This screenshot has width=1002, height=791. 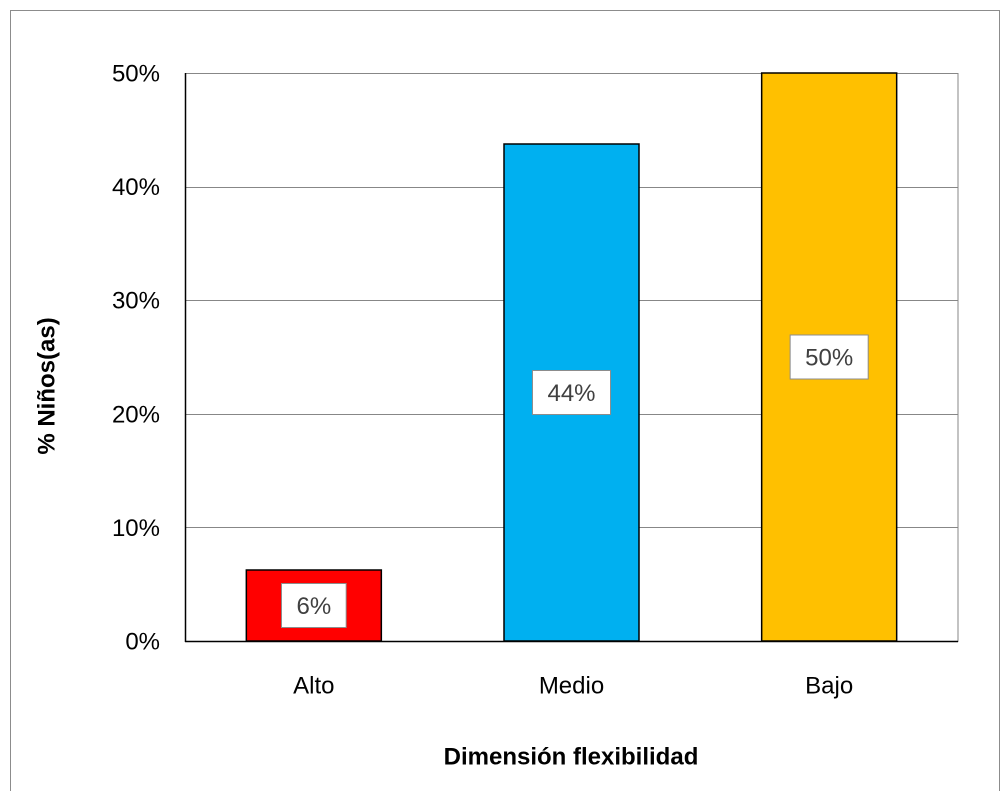 I want to click on data-label-alto: 6%, so click(x=313, y=605).